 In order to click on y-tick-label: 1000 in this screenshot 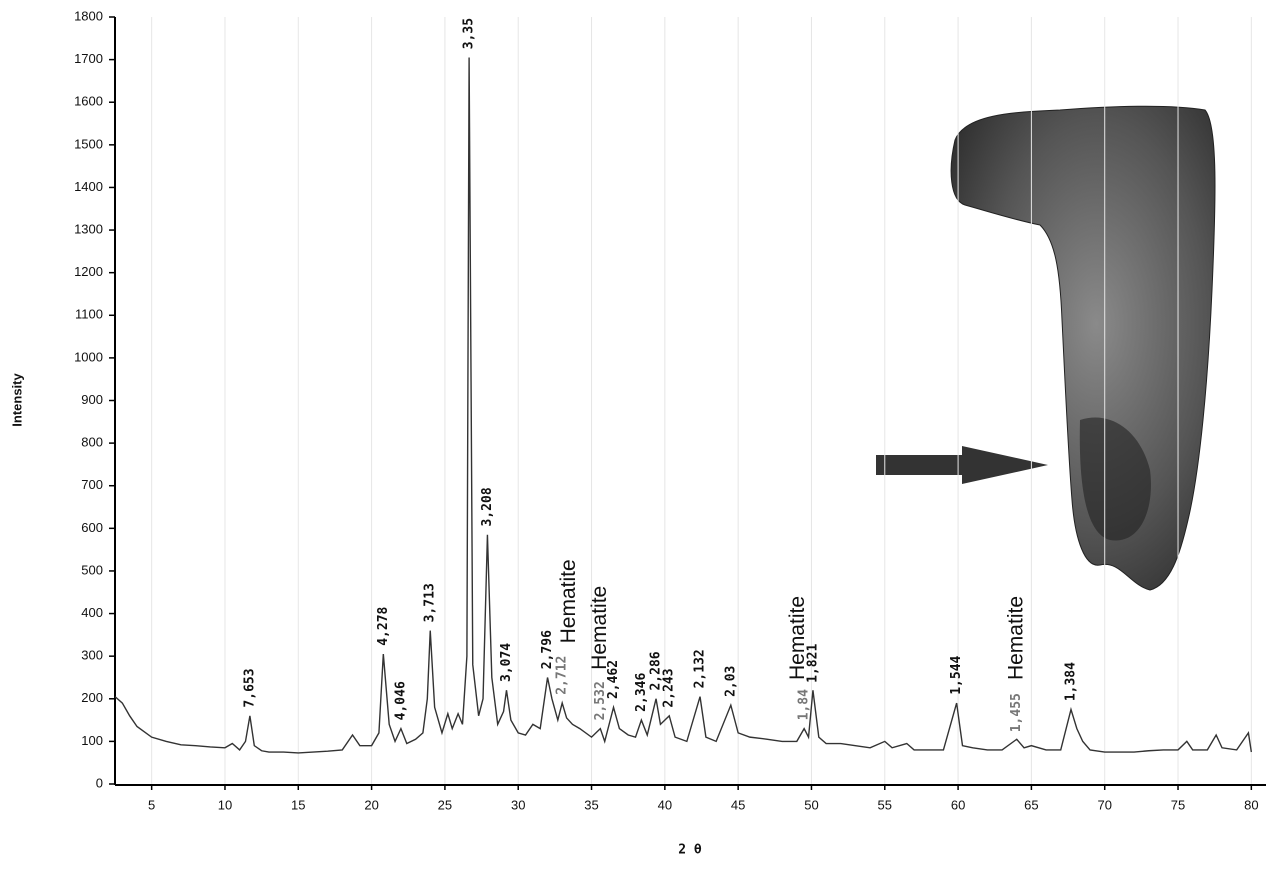, I will do `click(88, 356)`.